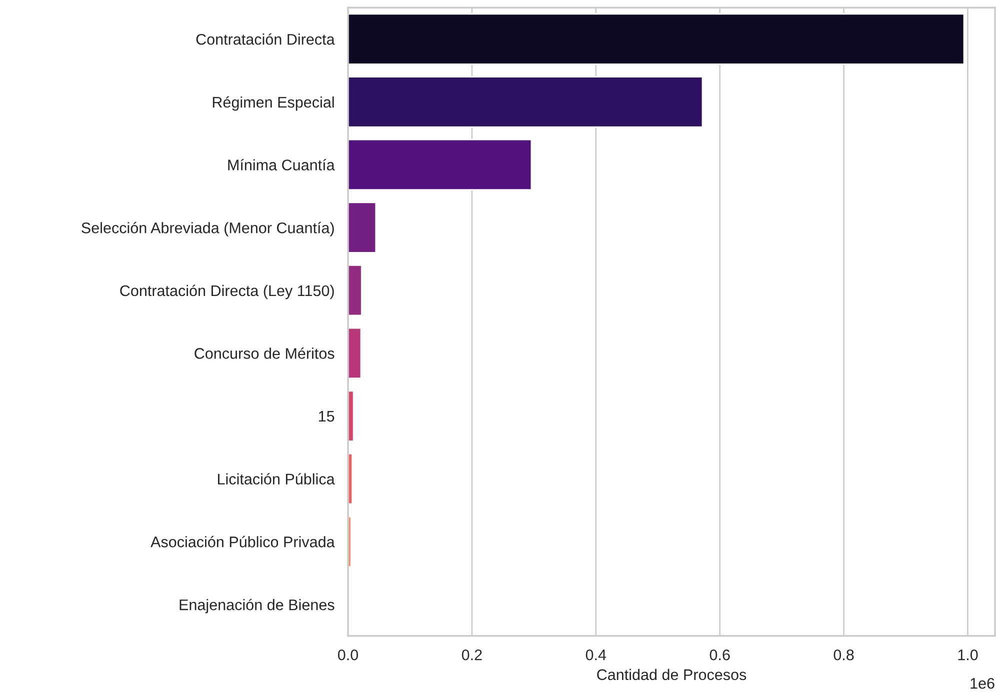 The height and width of the screenshot is (698, 1000). I want to click on x-tick-label: 0.0, so click(348, 654).